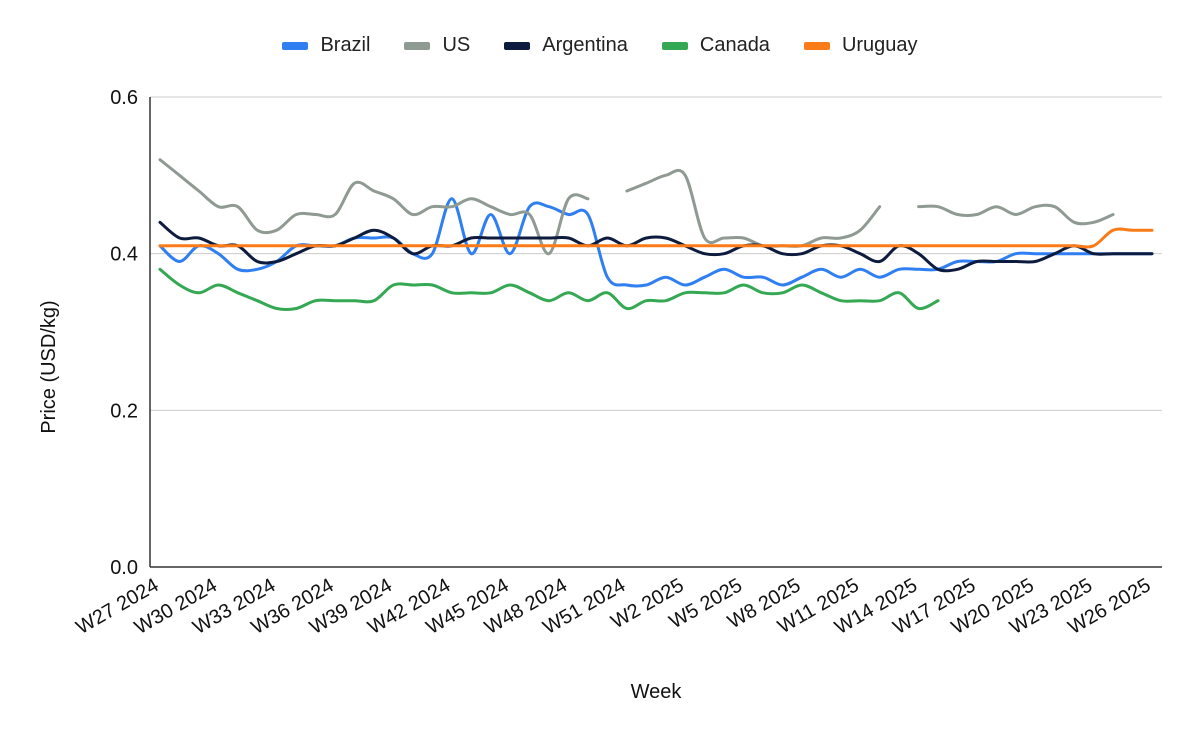 This screenshot has width=1200, height=741. What do you see at coordinates (124, 98) in the screenshot?
I see `y-tick-label: 0.6` at bounding box center [124, 98].